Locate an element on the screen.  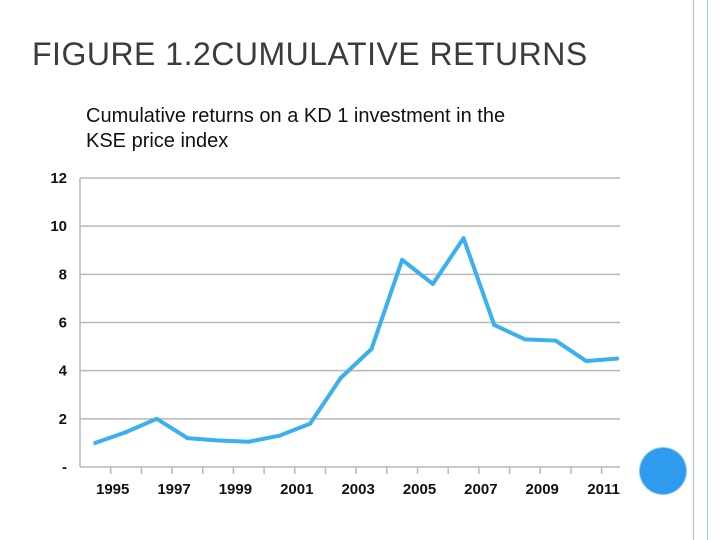
y-tick-label-4: 8 is located at coordinates (63, 274).